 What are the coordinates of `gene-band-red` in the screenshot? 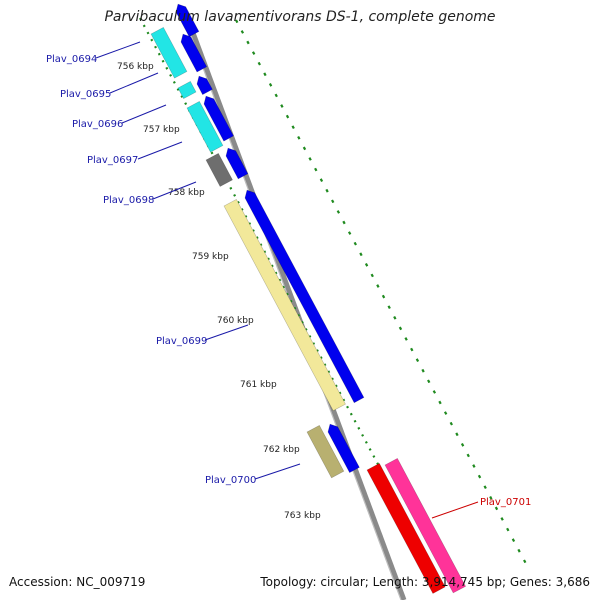 It's located at (406, 528).